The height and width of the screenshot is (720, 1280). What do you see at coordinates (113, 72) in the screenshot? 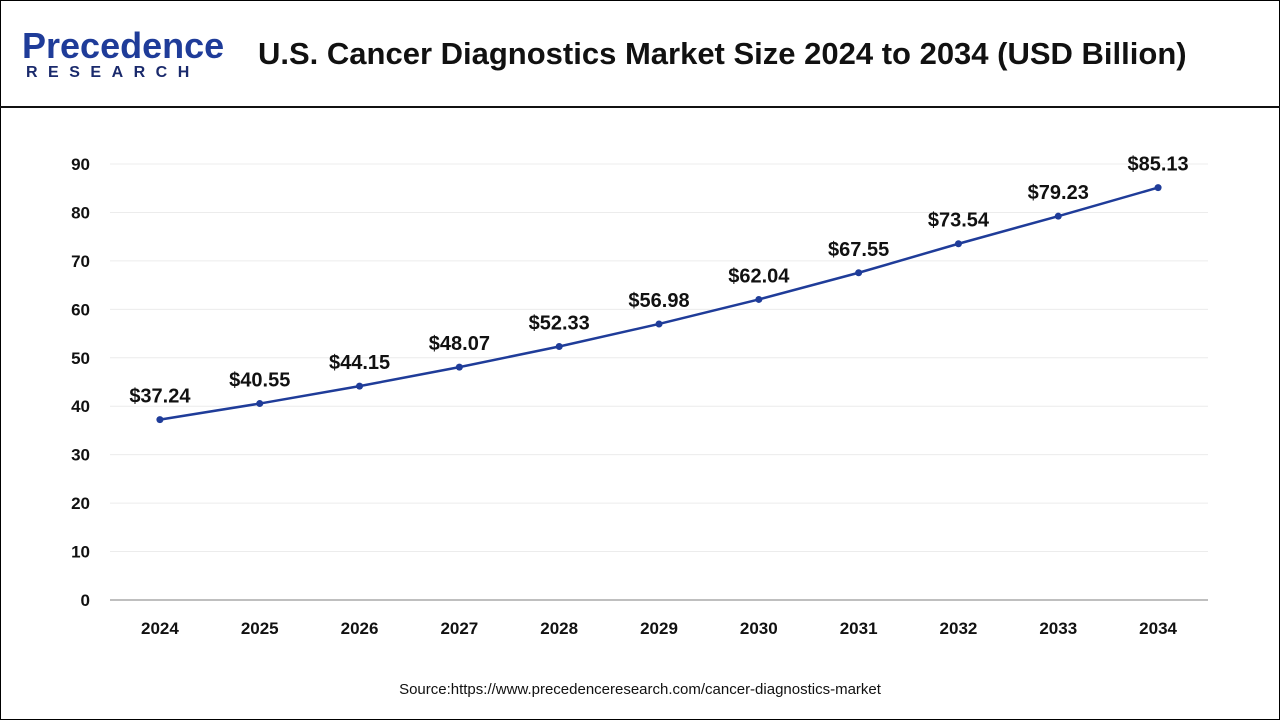
I see `logo-subtext: RESEARCH` at bounding box center [113, 72].